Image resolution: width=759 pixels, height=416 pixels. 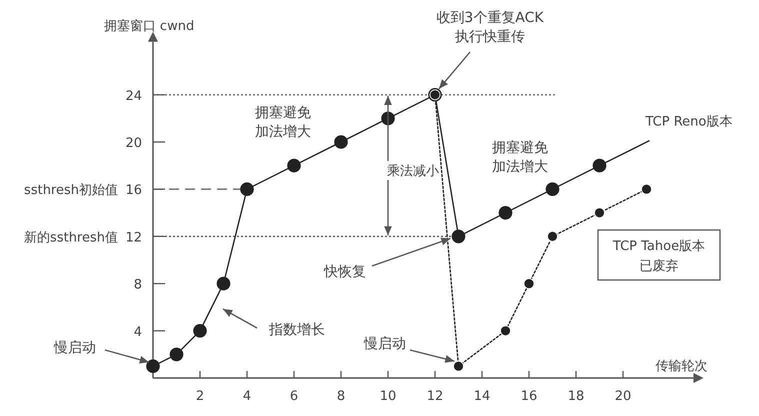 What do you see at coordinates (688, 122) in the screenshot?
I see `text: TCP Reno版本` at bounding box center [688, 122].